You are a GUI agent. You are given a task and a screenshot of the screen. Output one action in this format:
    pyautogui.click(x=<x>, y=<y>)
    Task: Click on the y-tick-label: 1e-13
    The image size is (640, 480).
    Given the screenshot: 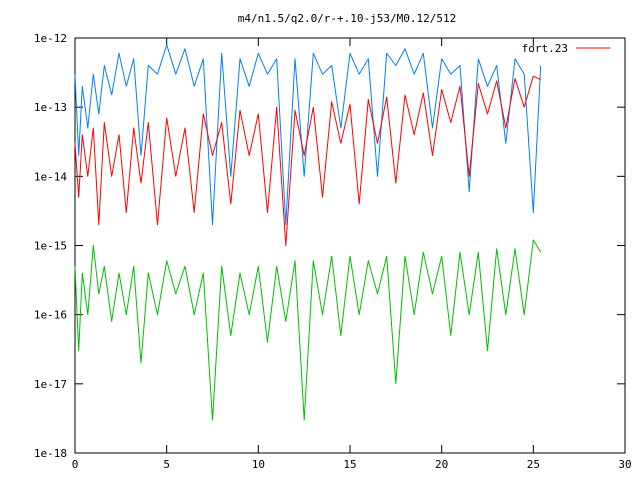 What is the action you would take?
    pyautogui.click(x=50, y=107)
    